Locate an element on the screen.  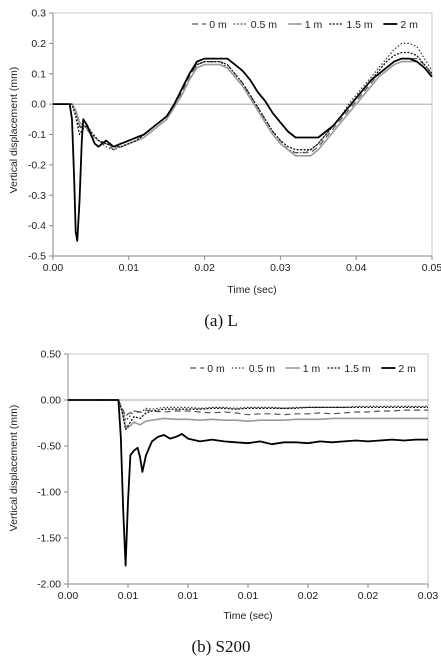
chart-b-y-tick-label: -1.00 is located at coordinates (49, 493).